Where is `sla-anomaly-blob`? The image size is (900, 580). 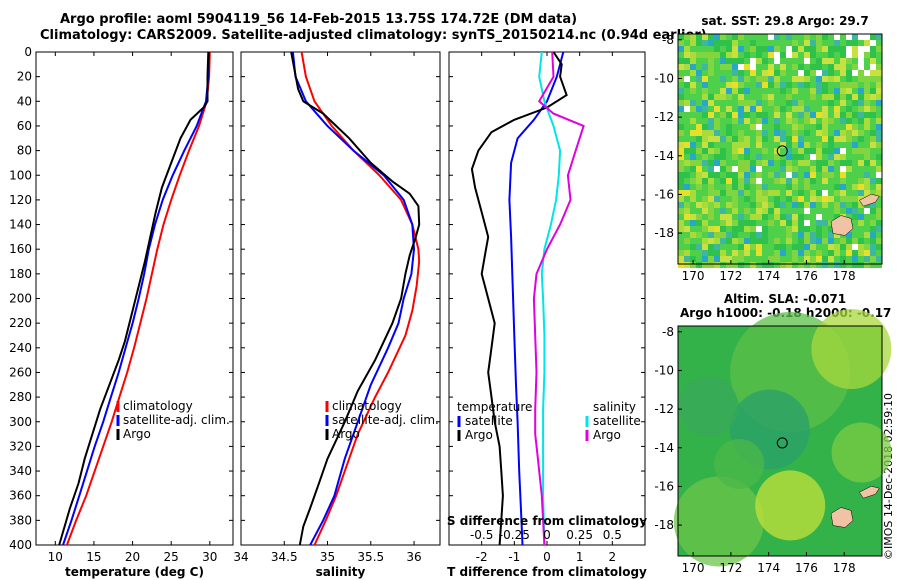 sla-anomaly-blob is located at coordinates (861, 452).